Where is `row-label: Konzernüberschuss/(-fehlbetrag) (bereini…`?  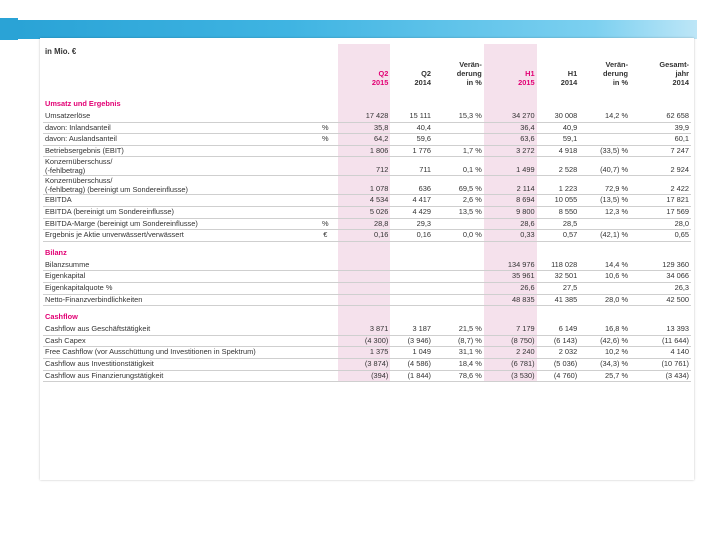
row-label: Konzernüberschuss/(-fehlbetrag) (bereini… is located at coordinates (178, 185).